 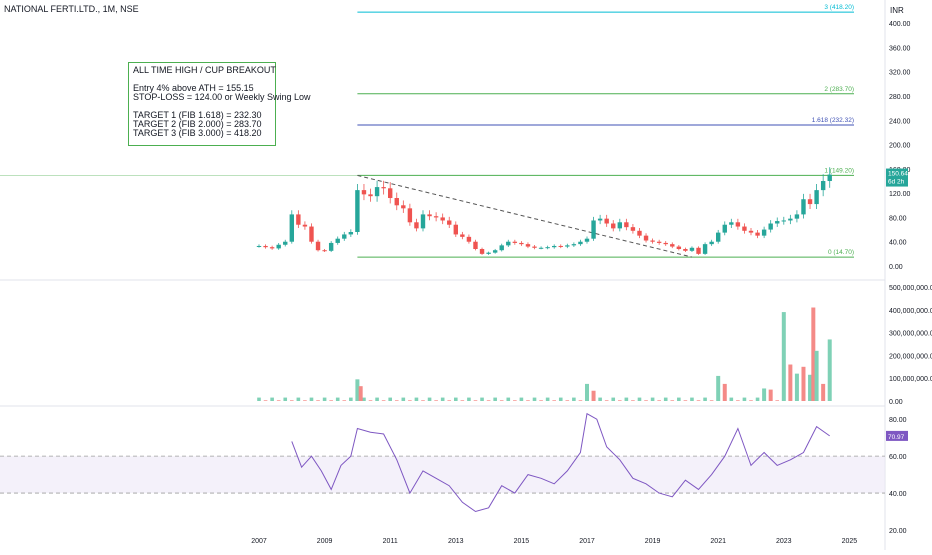 What do you see at coordinates (896, 402) in the screenshot?
I see `volume-y-tick: 0.00` at bounding box center [896, 402].